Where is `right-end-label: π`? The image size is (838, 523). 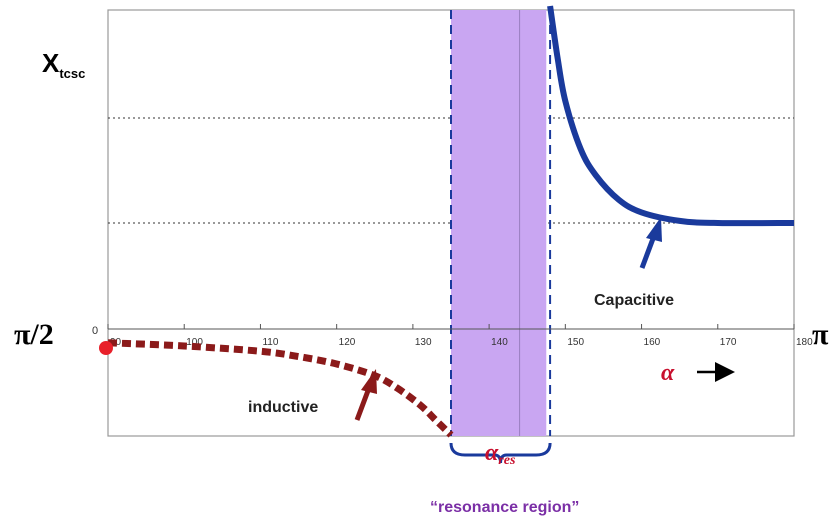 right-end-label: π is located at coordinates (820, 334).